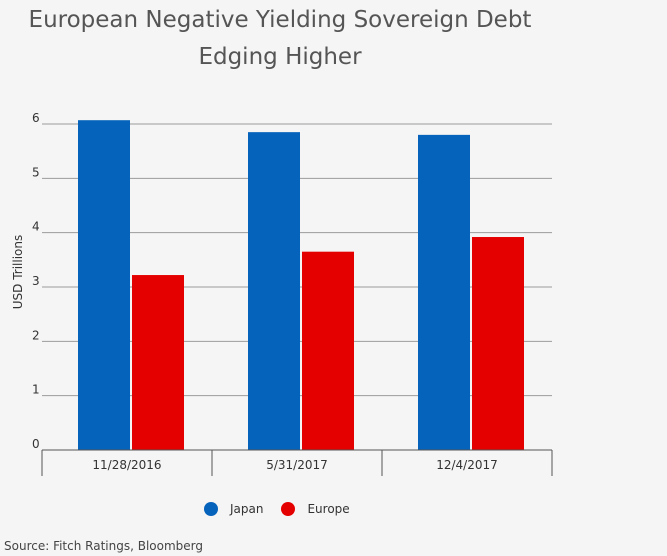 This screenshot has width=667, height=556. What do you see at coordinates (36, 335) in the screenshot?
I see `y-tick-label-2: 2` at bounding box center [36, 335].